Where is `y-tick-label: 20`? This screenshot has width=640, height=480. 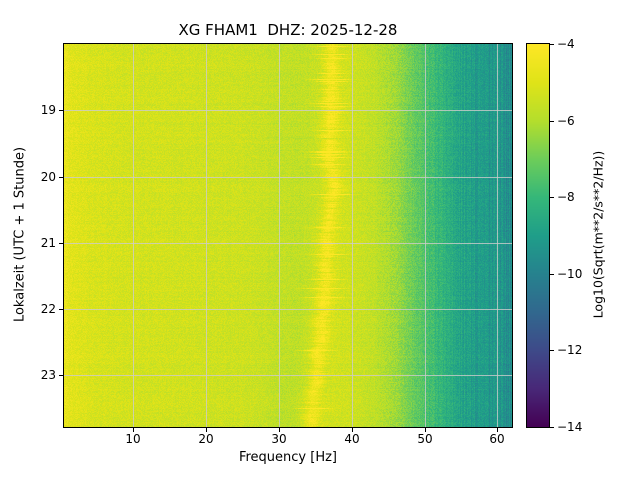 y-tick-label: 20 is located at coordinates (48, 177).